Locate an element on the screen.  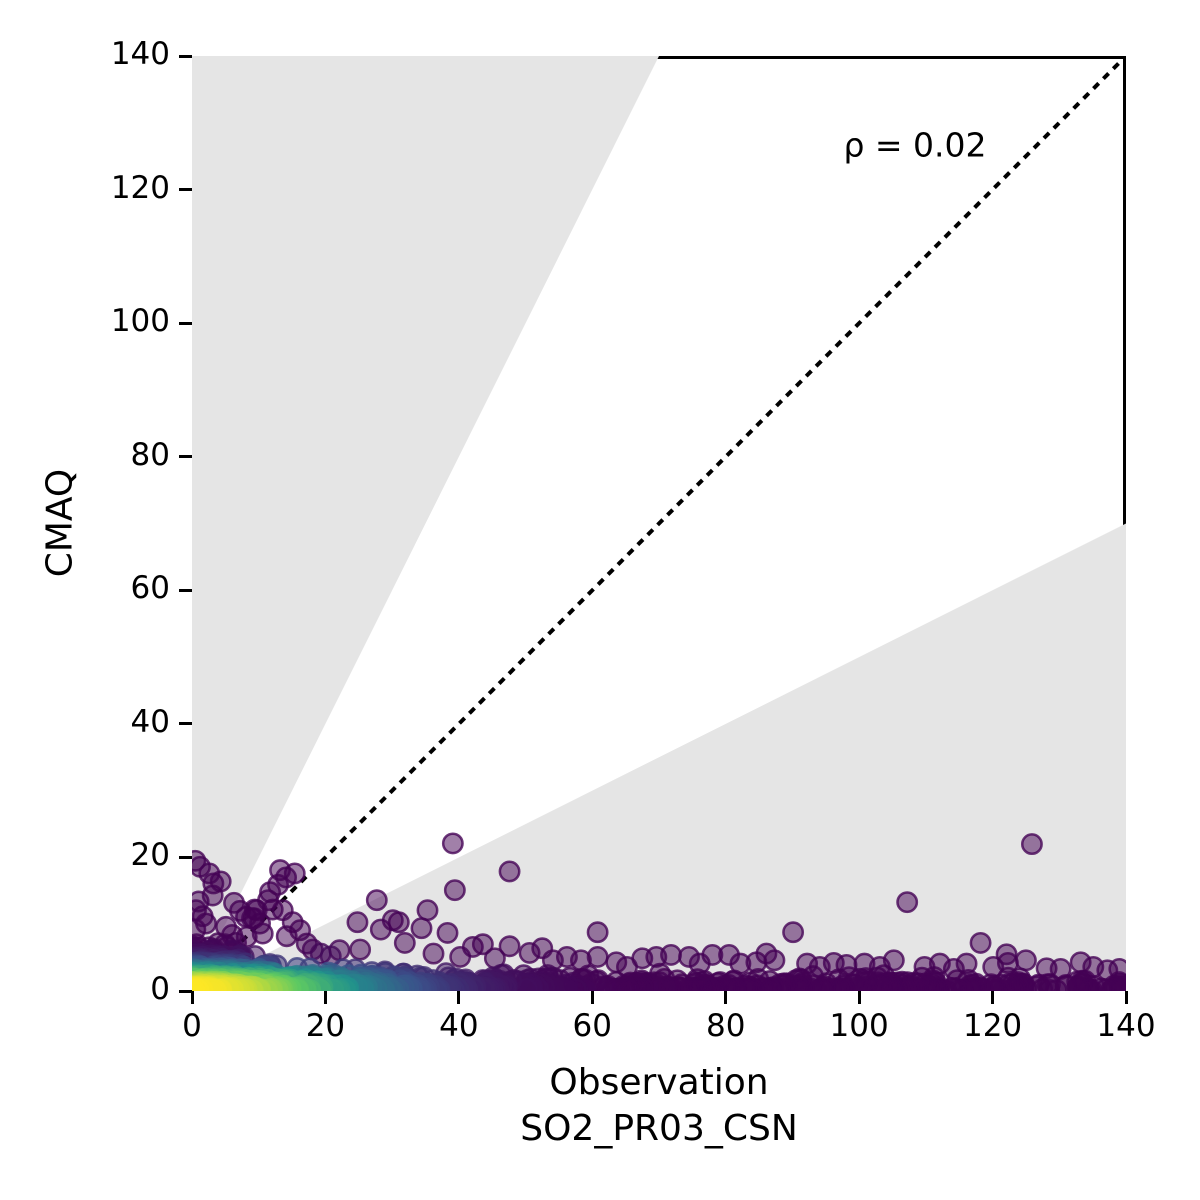
y-axis-label: CMAQ is located at coordinates (60, 523).